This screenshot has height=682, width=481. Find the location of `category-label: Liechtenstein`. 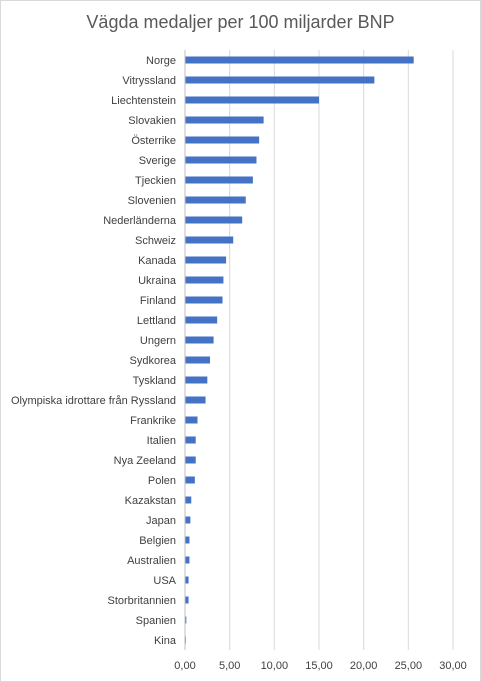

category-label: Liechtenstein is located at coordinates (143, 101).